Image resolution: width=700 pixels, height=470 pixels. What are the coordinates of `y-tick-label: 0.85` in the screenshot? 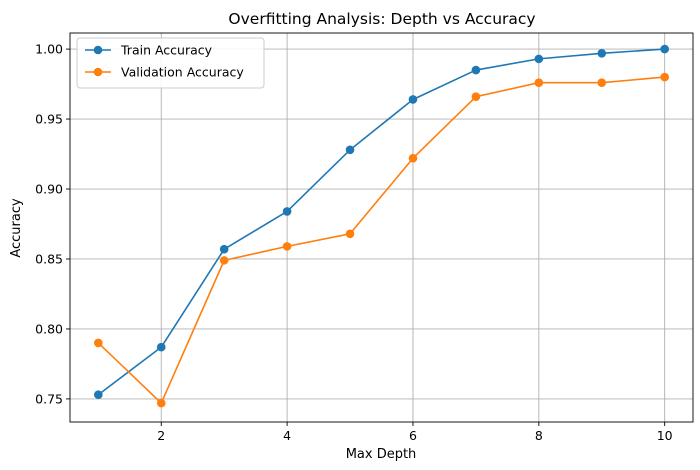 It's located at (49, 258).